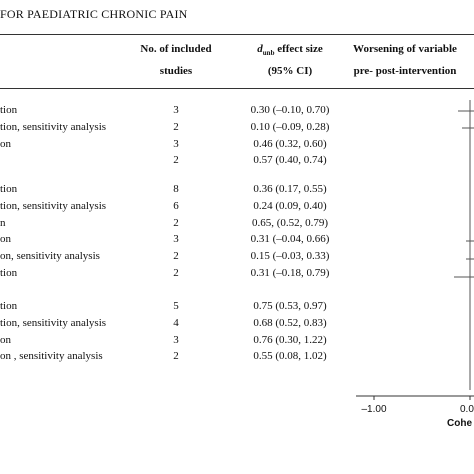 Image resolution: width=474 pixels, height=474 pixels. What do you see at coordinates (176, 205) in the screenshot?
I see `studies-cell: 6` at bounding box center [176, 205].